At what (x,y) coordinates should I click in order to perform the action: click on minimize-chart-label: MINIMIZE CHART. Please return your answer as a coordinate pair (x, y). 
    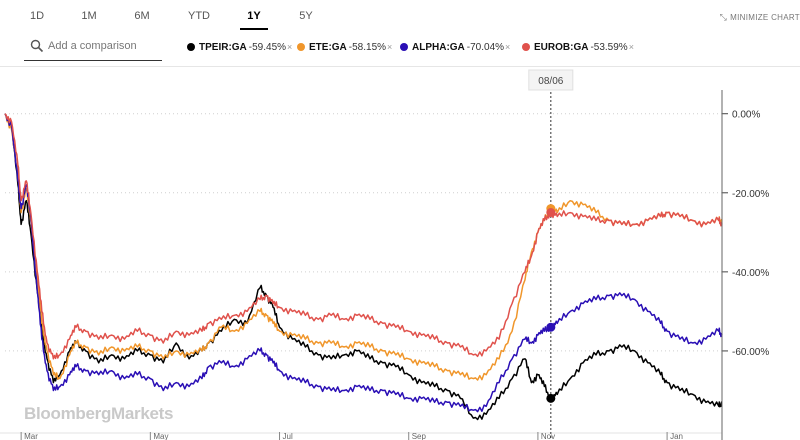
    Looking at the image, I should click on (765, 17).